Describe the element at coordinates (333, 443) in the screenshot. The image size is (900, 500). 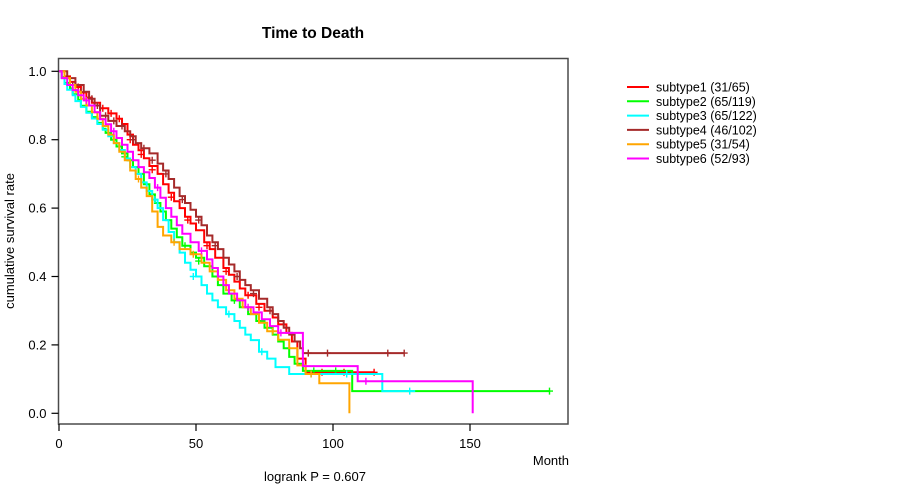
I see `x-tick-label: 100` at that location.